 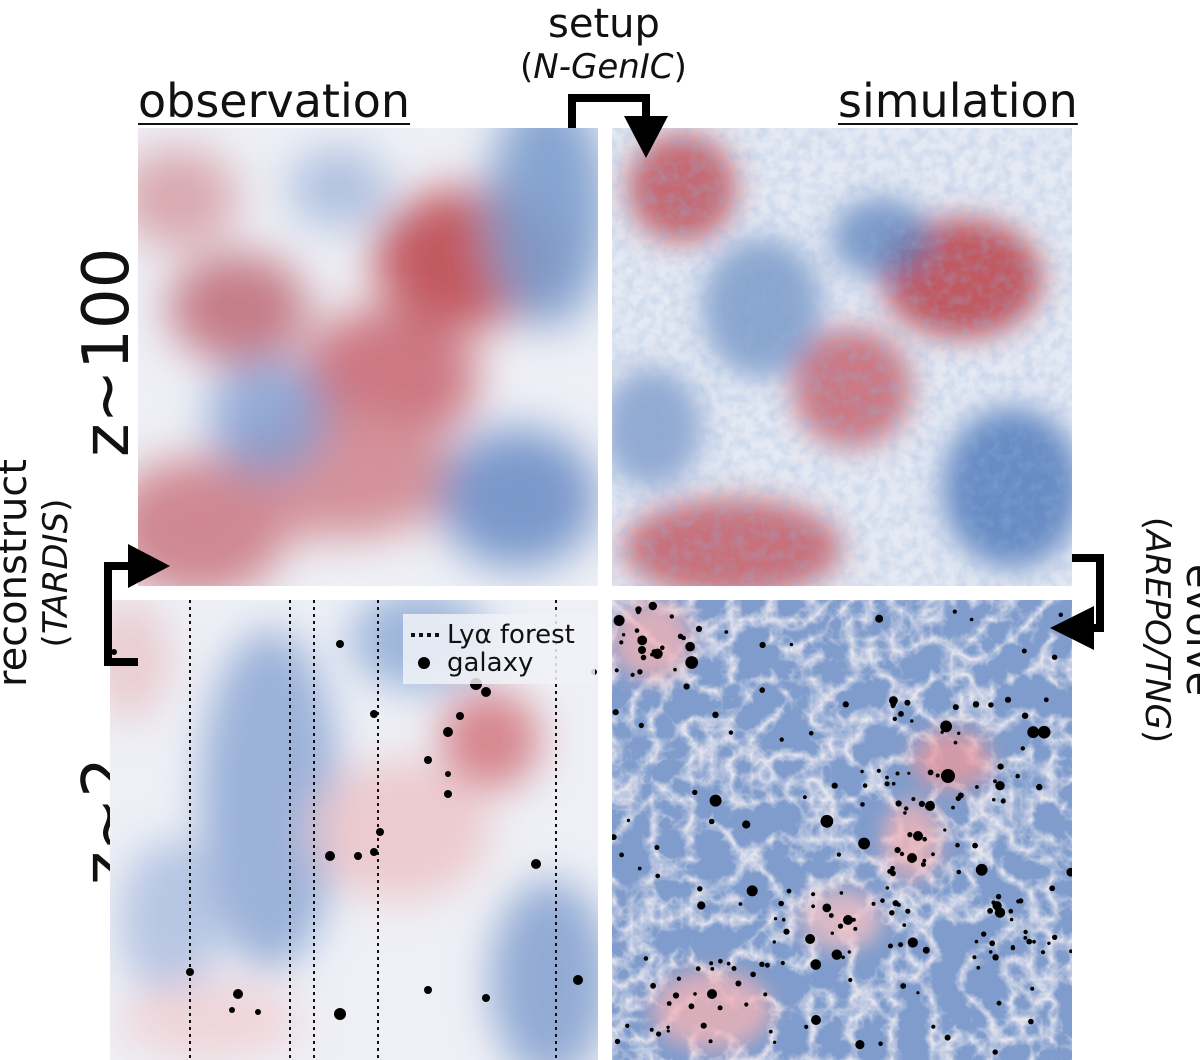 I want to click on simulation-header: simulation, so click(x=958, y=101).